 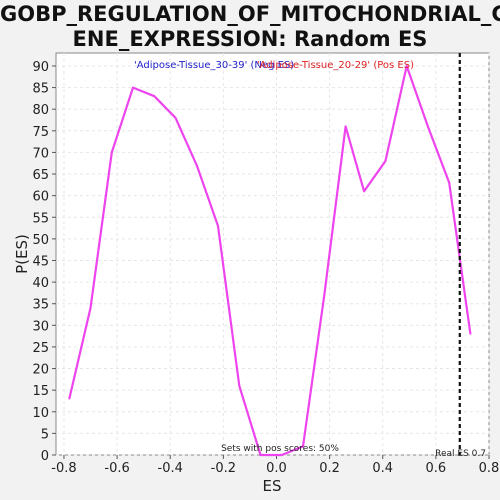 What do you see at coordinates (40, 305) in the screenshot?
I see `y-tick-label: 35` at bounding box center [40, 305].